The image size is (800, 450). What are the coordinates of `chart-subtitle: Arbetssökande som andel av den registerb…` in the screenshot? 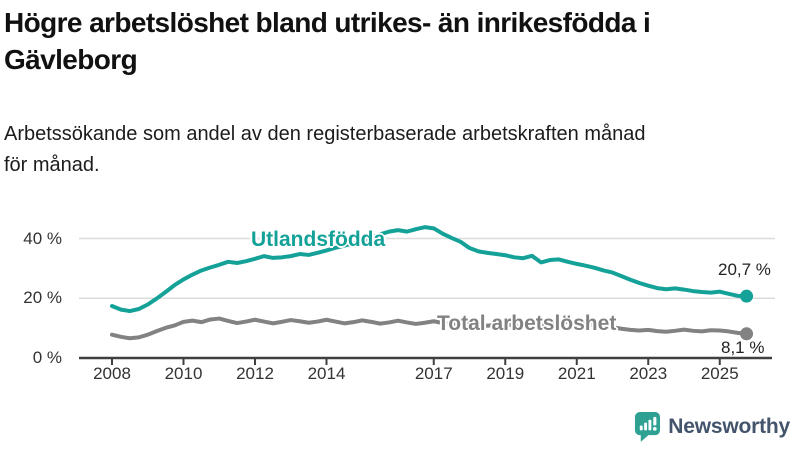 It's located at (325, 149).